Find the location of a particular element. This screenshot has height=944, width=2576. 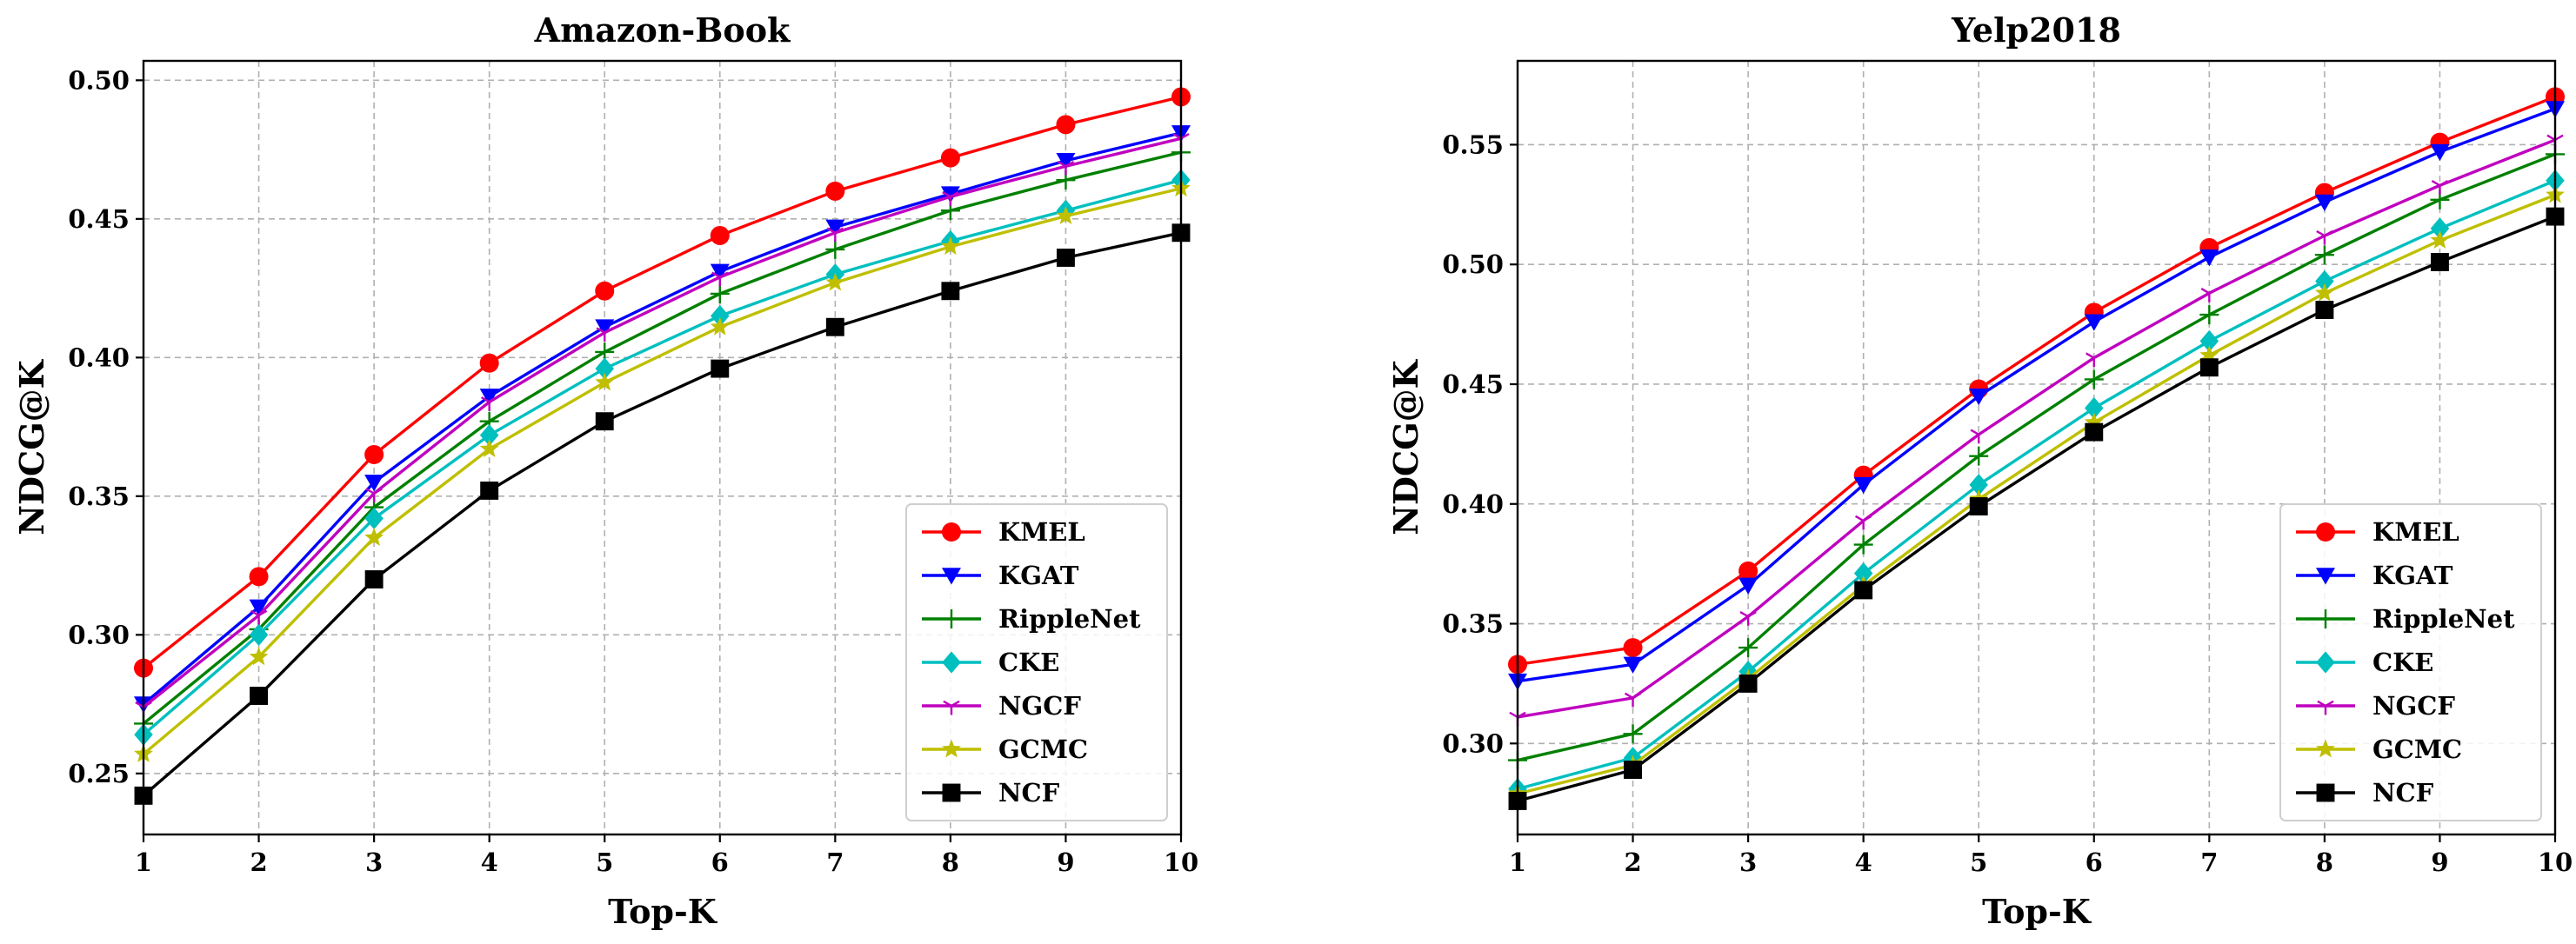

y-tick-label: 0.35 is located at coordinates (99, 496).